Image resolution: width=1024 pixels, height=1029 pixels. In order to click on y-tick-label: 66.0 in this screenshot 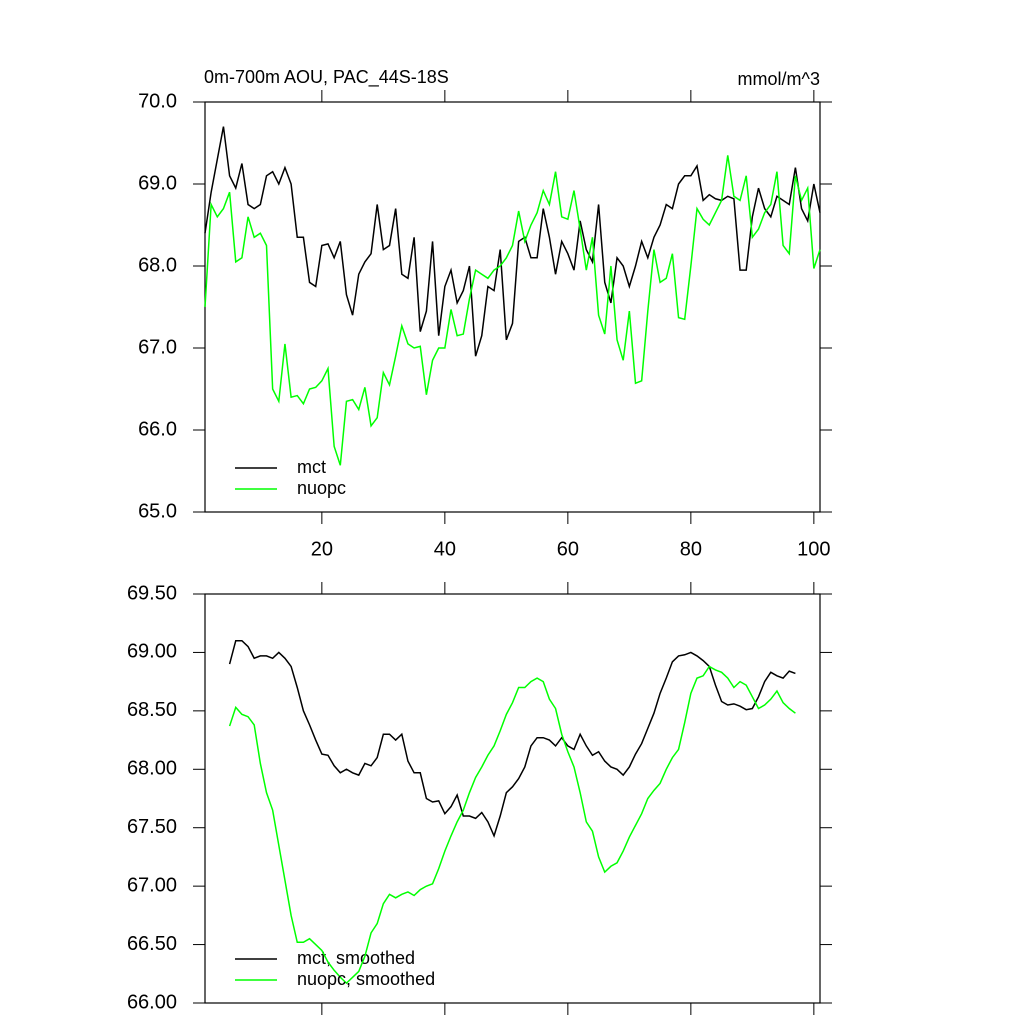, I will do `click(157, 429)`.